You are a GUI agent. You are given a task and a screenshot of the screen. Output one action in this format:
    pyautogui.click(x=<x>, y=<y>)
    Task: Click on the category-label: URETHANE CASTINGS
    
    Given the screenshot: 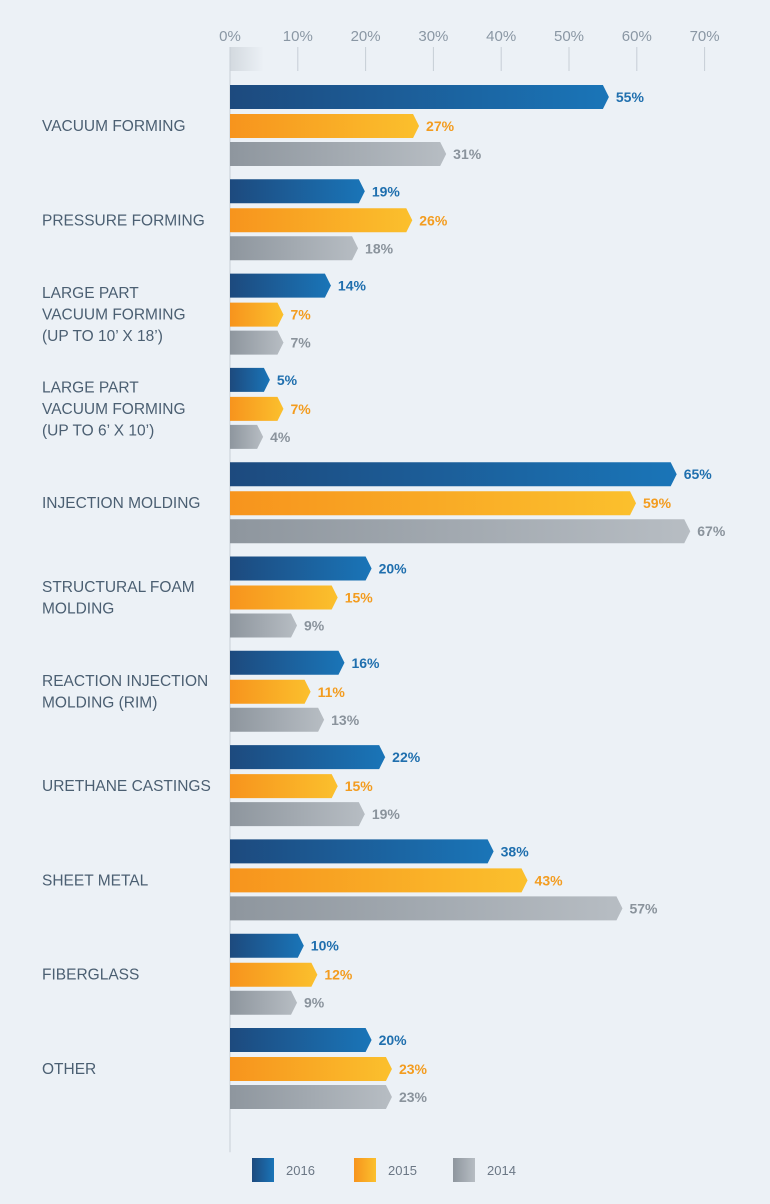 What is the action you would take?
    pyautogui.click(x=126, y=786)
    